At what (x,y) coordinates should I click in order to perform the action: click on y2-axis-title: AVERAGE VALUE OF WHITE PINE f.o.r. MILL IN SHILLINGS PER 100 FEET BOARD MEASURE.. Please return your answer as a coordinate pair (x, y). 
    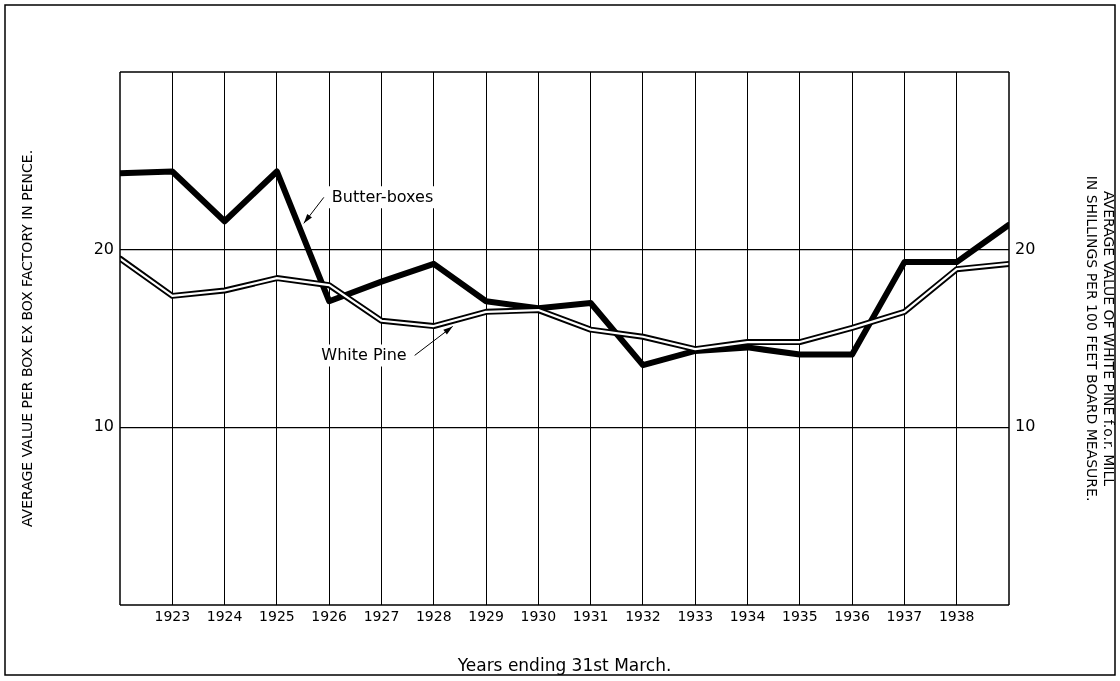
    Looking at the image, I should click on (1100, 338).